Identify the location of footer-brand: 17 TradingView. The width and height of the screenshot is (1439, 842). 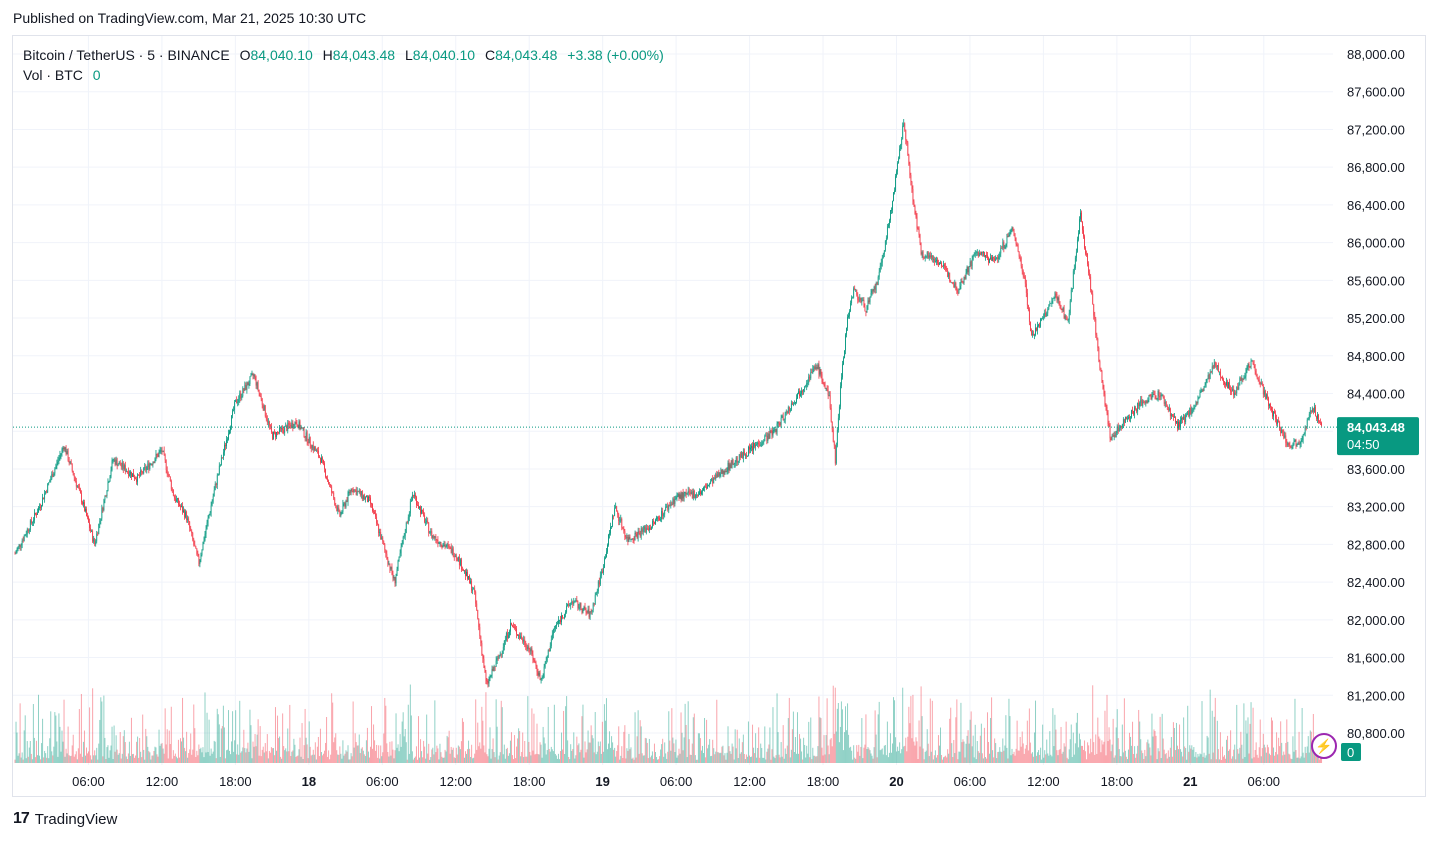
(65, 819).